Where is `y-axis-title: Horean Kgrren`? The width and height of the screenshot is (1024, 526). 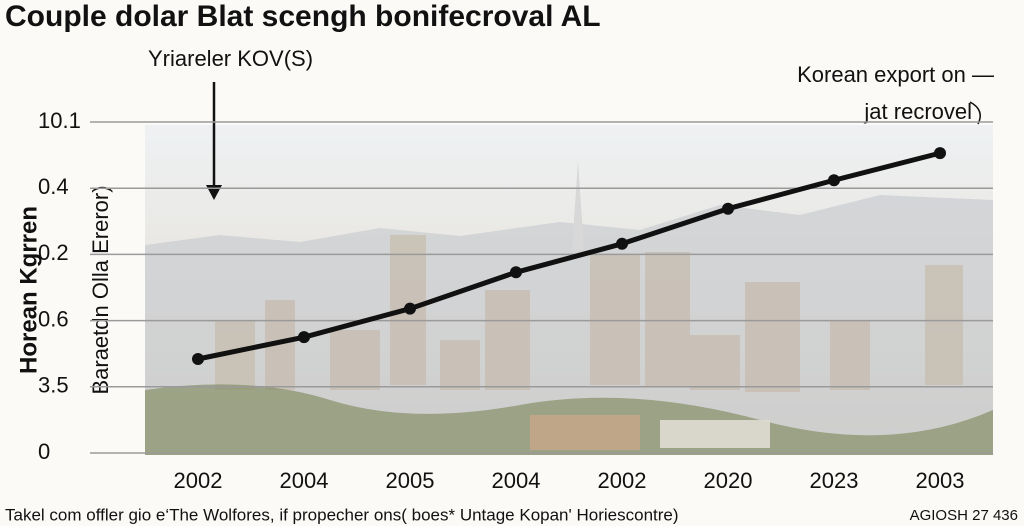
y-axis-title: Horean Kgrren is located at coordinates (28, 290).